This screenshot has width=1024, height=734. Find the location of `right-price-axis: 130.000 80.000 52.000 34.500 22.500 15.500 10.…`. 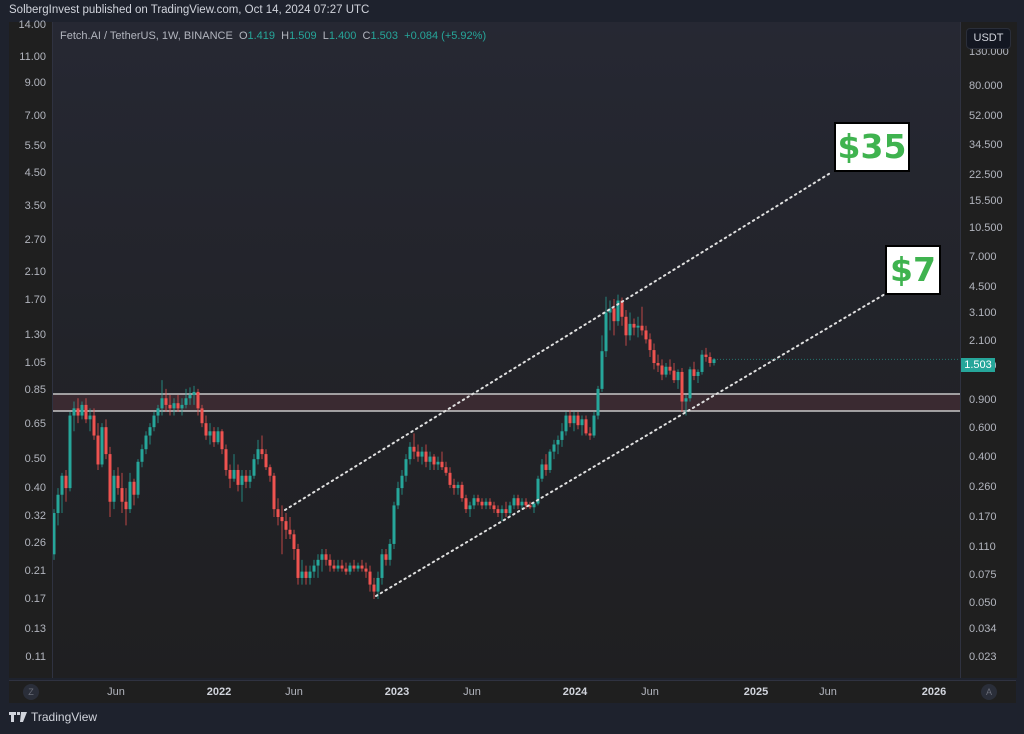

right-price-axis: 130.000 80.000 52.000 34.500 22.500 15.500 10.… is located at coordinates (988, 350).